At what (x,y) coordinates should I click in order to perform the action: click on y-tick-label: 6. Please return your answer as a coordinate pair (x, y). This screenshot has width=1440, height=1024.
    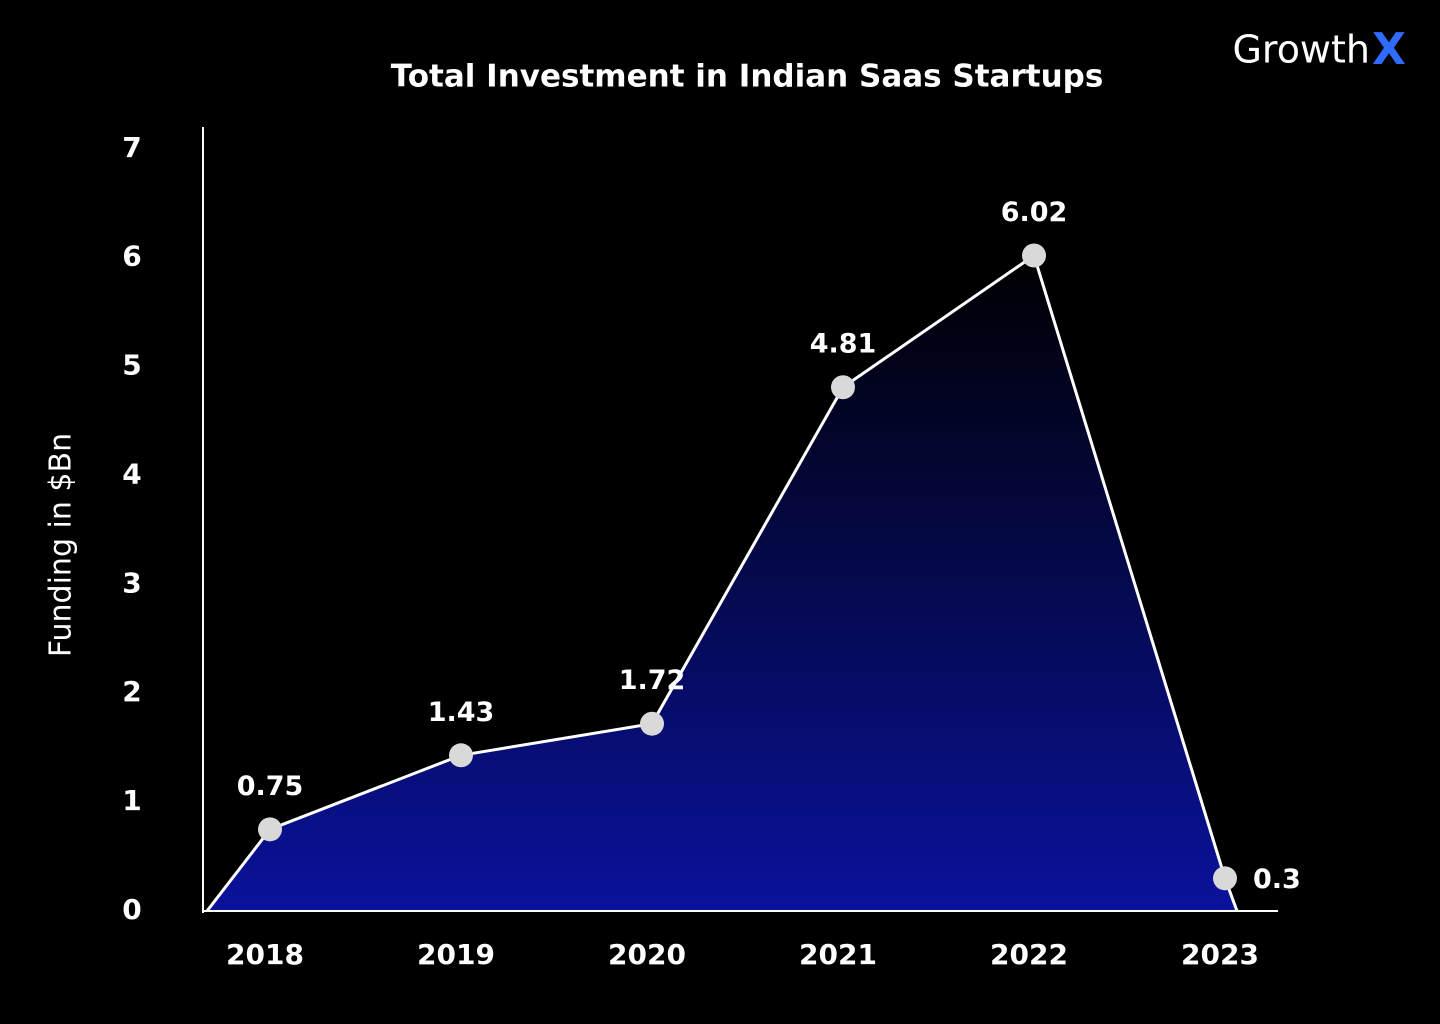
    Looking at the image, I should click on (131, 256).